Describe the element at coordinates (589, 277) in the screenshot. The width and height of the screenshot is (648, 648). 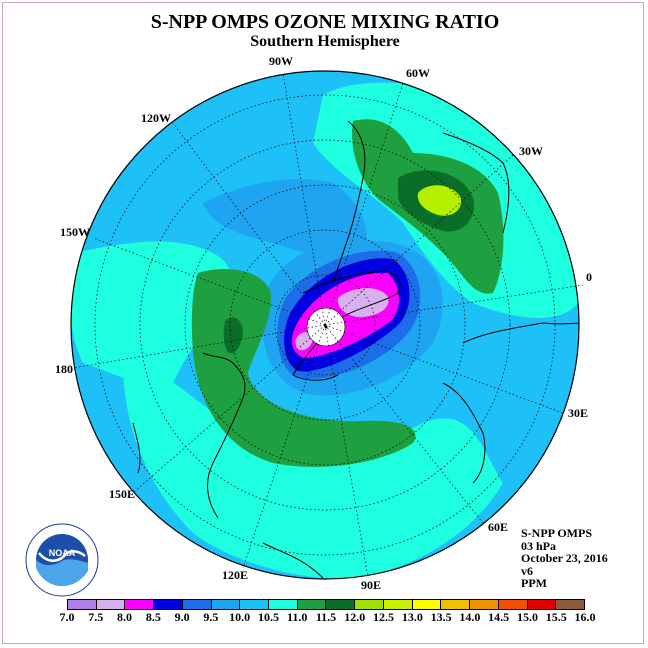
I see `lon-label-0: 0` at that location.